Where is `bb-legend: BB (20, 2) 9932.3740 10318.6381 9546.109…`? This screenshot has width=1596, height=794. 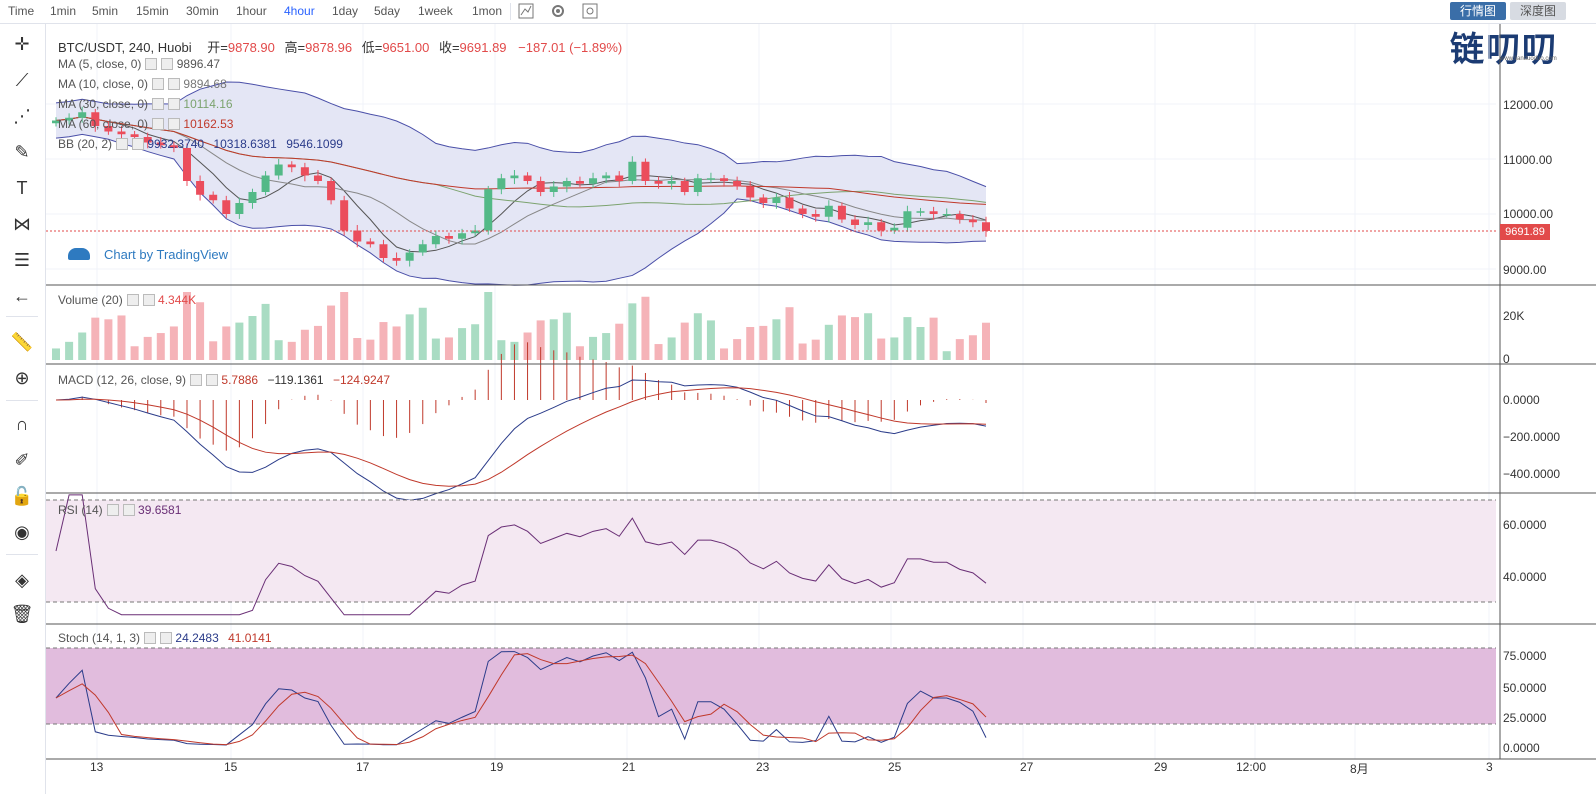 bb-legend: BB (20, 2) 9932.3740 10318.6381 9546.109… is located at coordinates (200, 144).